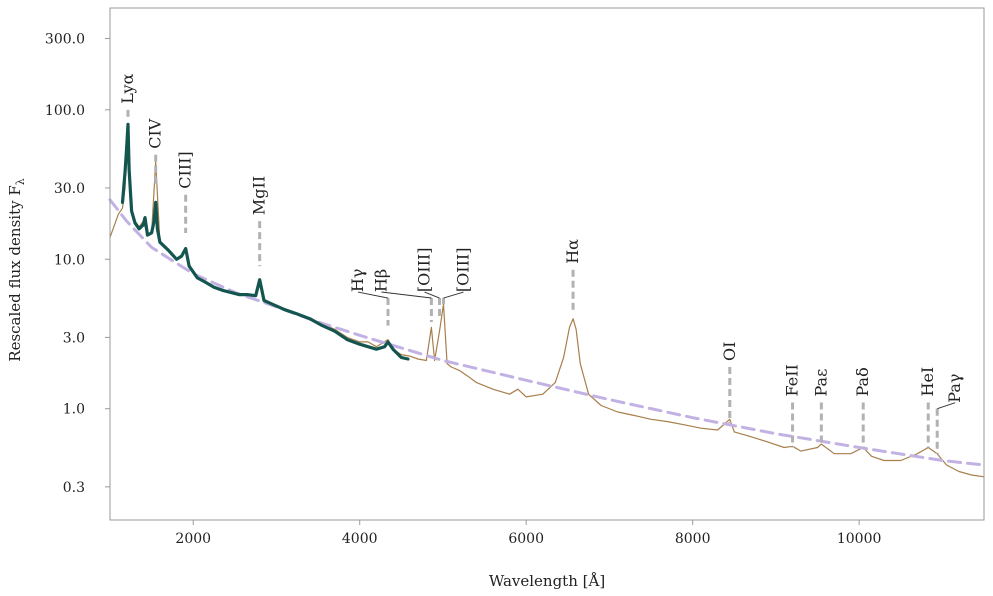 The height and width of the screenshot is (596, 993). Describe the element at coordinates (74, 338) in the screenshot. I see `y-tick-label-2: 3.0` at that location.